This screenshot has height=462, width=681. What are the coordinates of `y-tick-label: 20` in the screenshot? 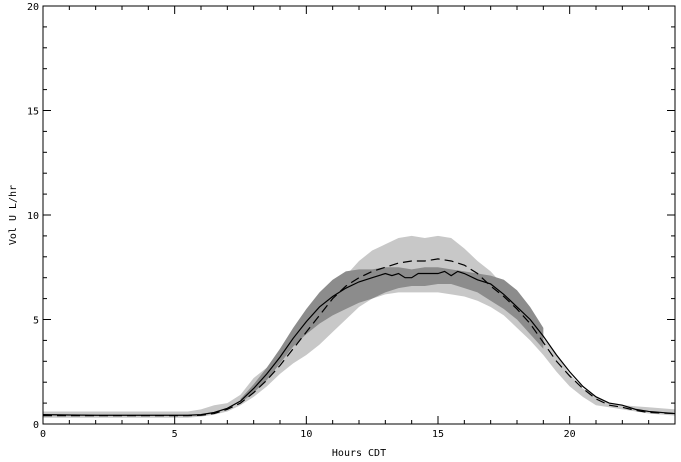 It's located at (33, 7).